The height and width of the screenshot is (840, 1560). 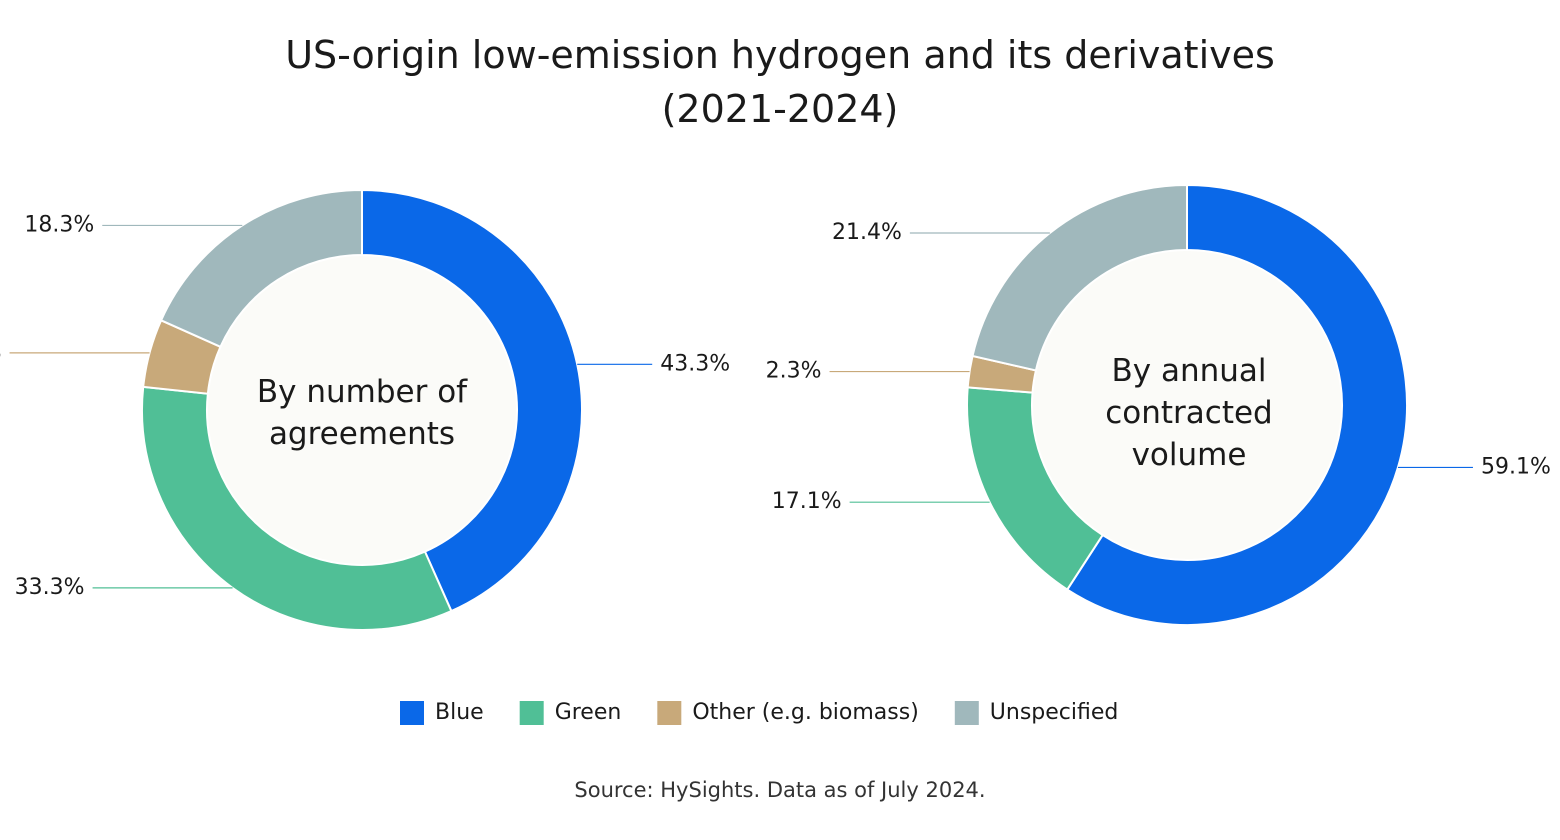 What do you see at coordinates (588, 712) in the screenshot?
I see `legend-label: Green` at bounding box center [588, 712].